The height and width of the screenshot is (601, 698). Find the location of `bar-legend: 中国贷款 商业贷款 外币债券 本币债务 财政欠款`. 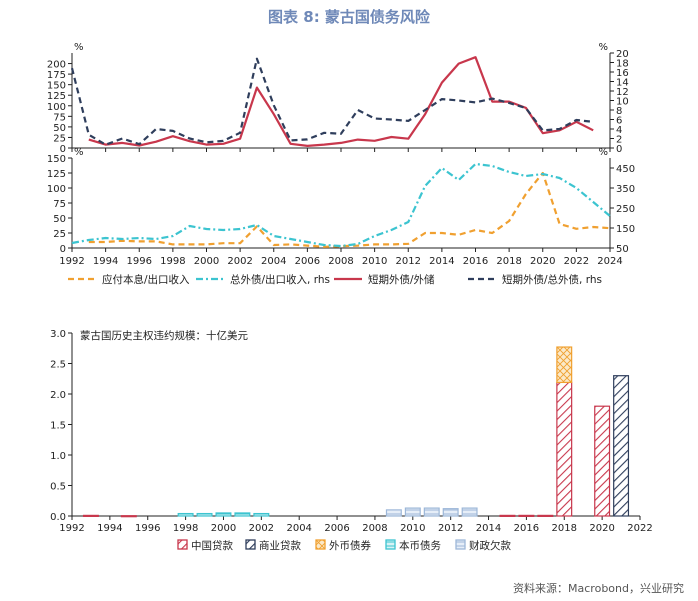

bar-legend: 中国贷款 商业贷款 外币债券 本币债务 财政欠款 is located at coordinates (344, 545).